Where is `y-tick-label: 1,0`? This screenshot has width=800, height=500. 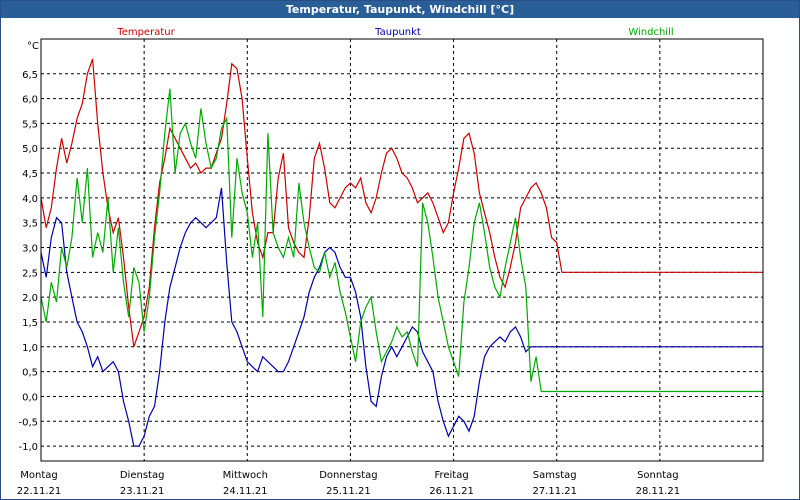 y-tick-label: 1,0 is located at coordinates (30, 348).